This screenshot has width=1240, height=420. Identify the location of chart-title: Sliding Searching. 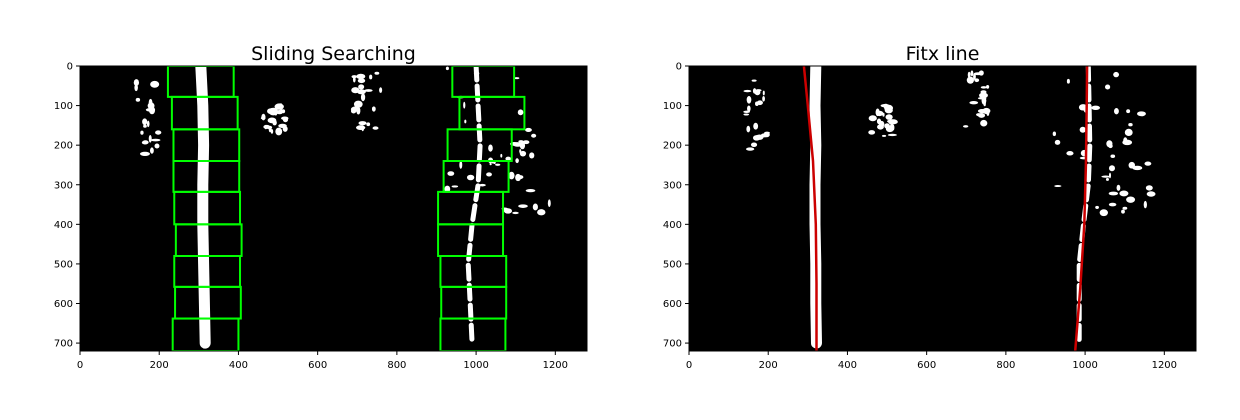
(333, 54).